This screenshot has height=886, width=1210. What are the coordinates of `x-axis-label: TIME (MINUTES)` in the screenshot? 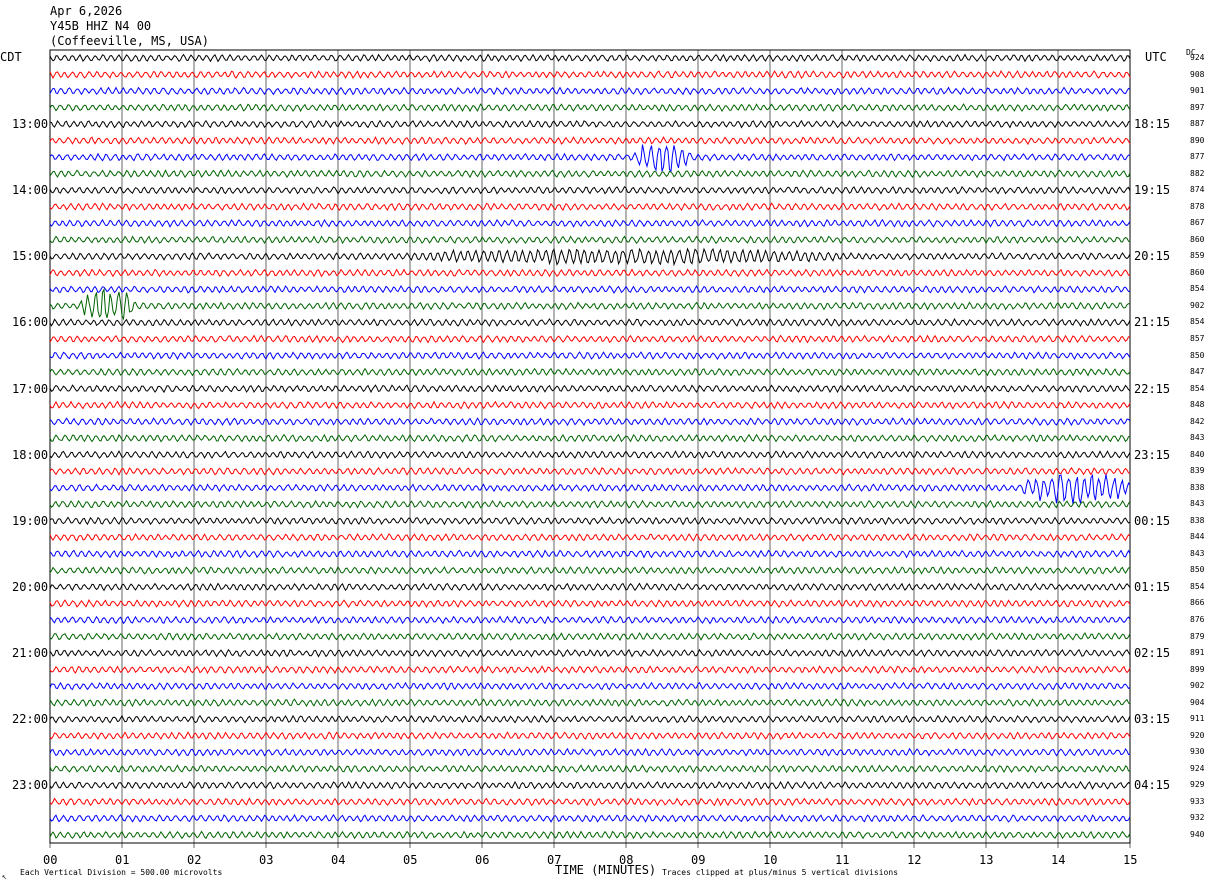 It's located at (606, 870).